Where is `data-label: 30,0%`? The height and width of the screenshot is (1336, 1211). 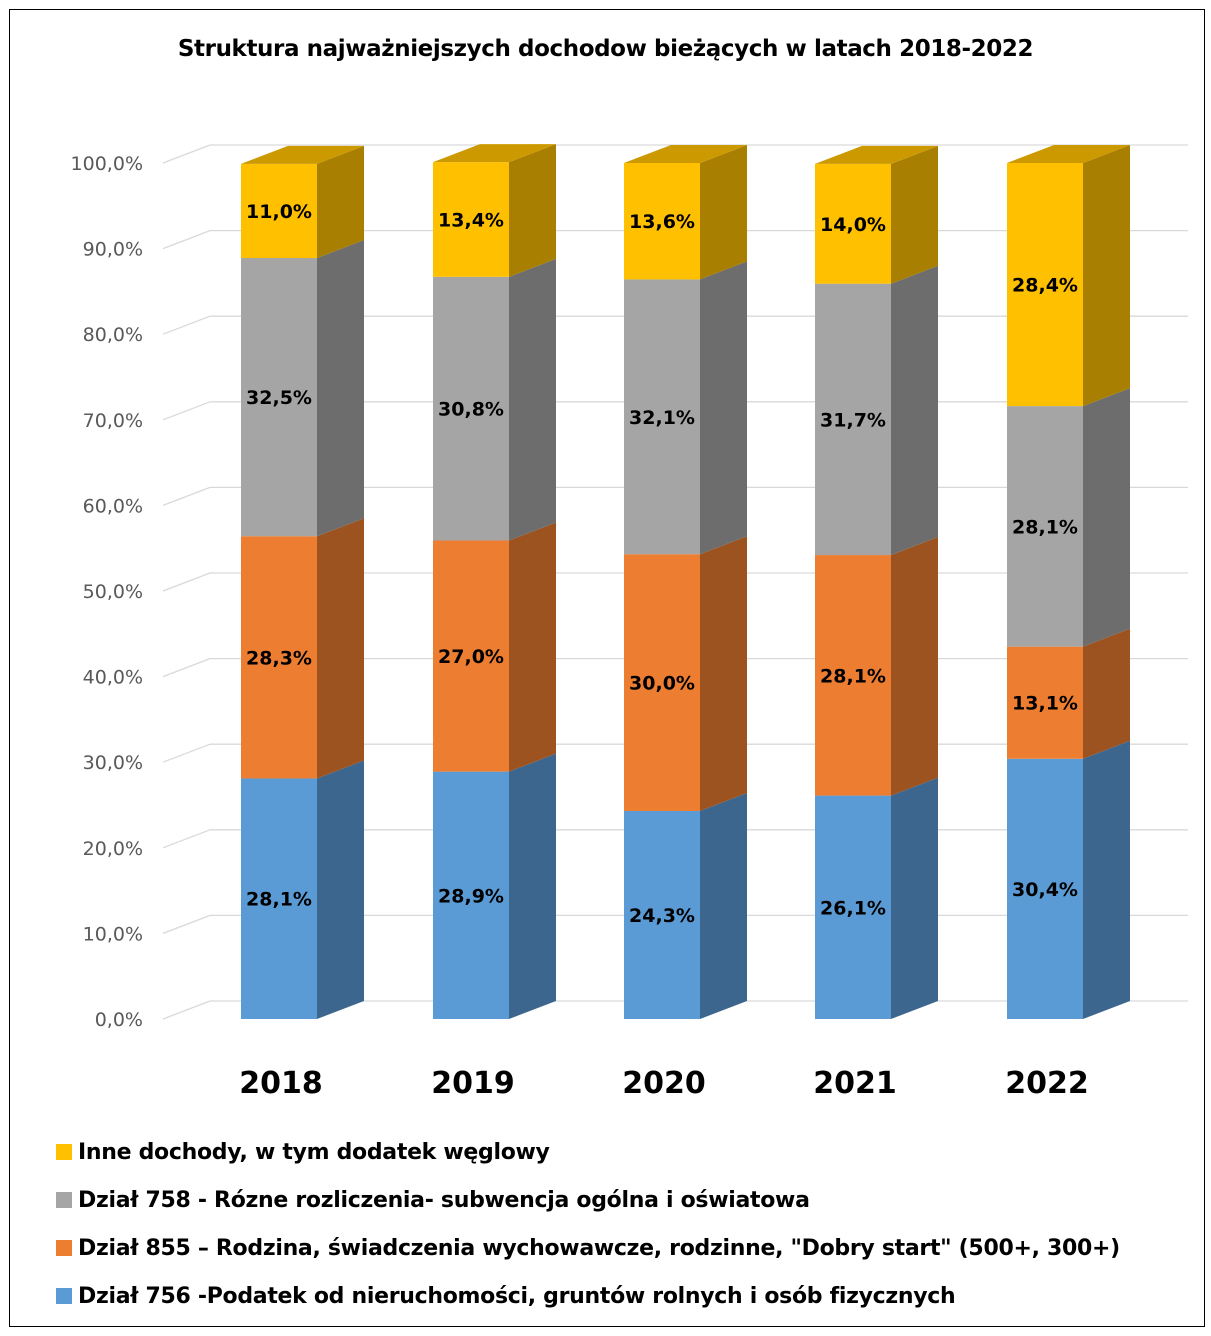 data-label: 30,0% is located at coordinates (662, 684).